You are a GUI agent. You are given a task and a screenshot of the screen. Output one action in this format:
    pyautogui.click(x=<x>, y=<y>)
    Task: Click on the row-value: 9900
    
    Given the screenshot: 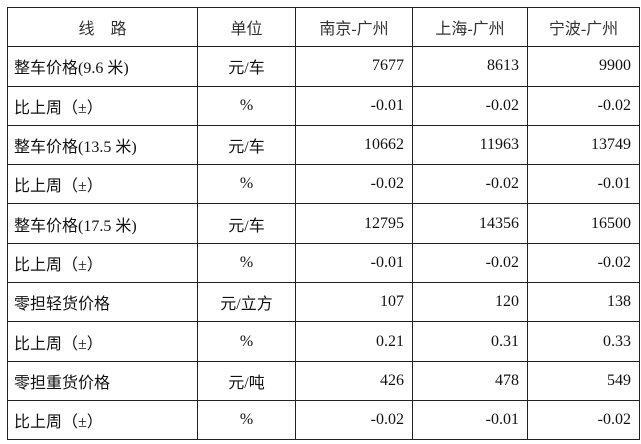 What is the action you would take?
    pyautogui.click(x=583, y=66)
    